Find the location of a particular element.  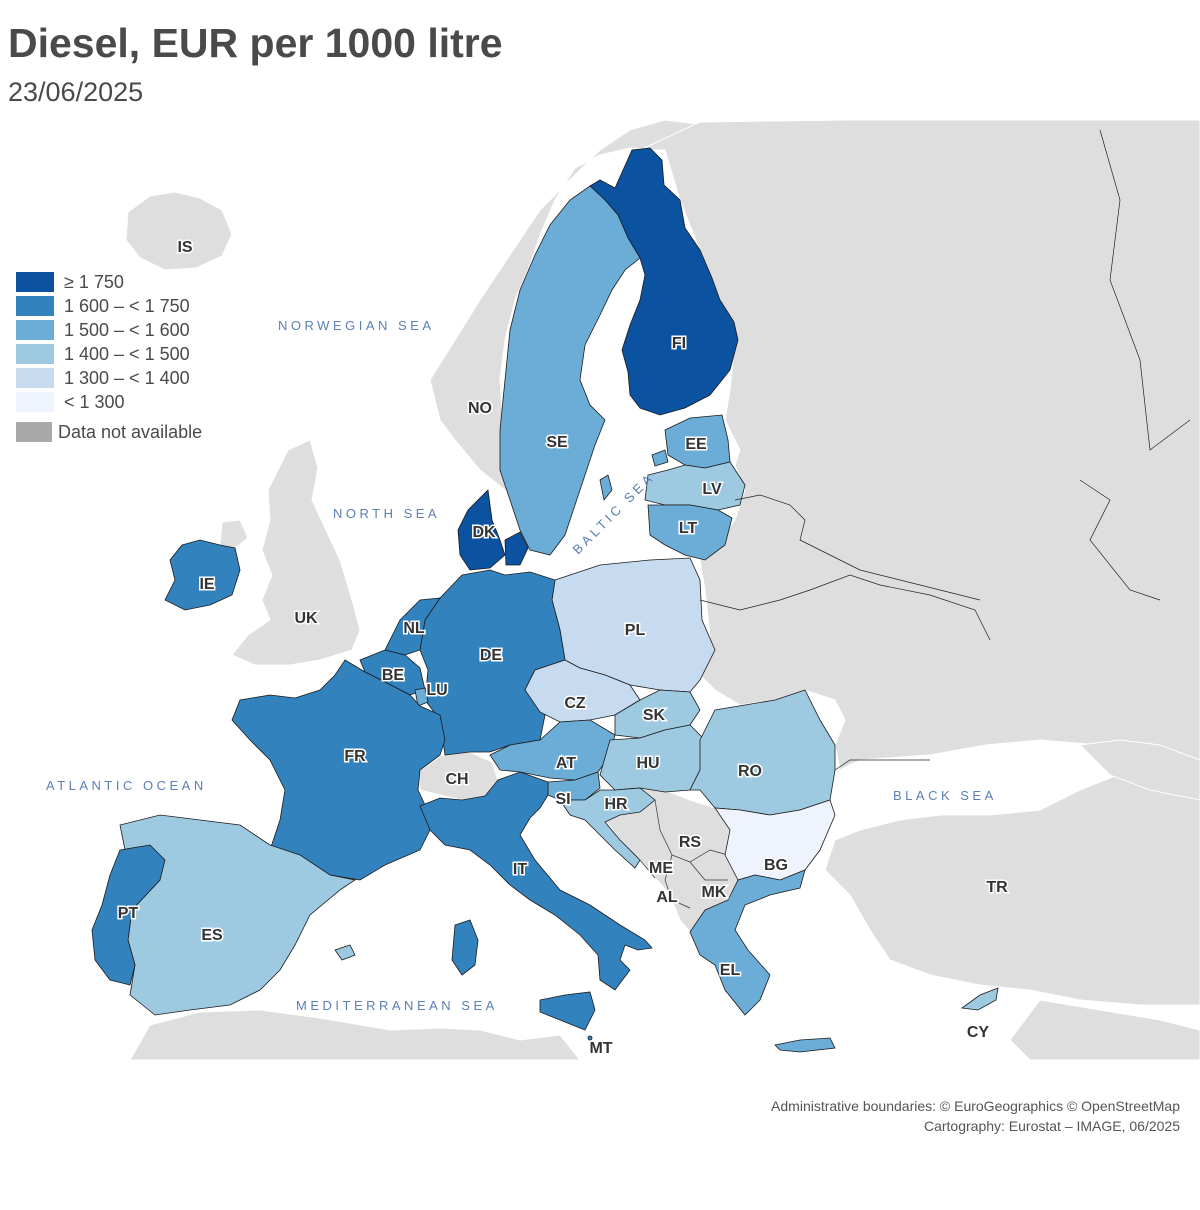

label-AL: AL is located at coordinates (667, 897).